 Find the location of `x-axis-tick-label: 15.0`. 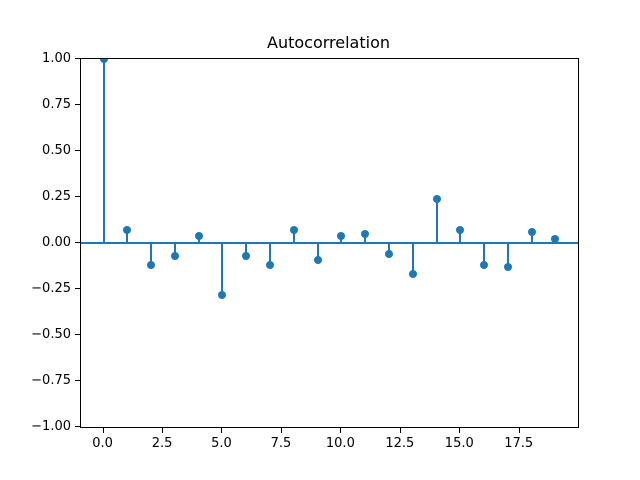

x-axis-tick-label: 15.0 is located at coordinates (459, 443).